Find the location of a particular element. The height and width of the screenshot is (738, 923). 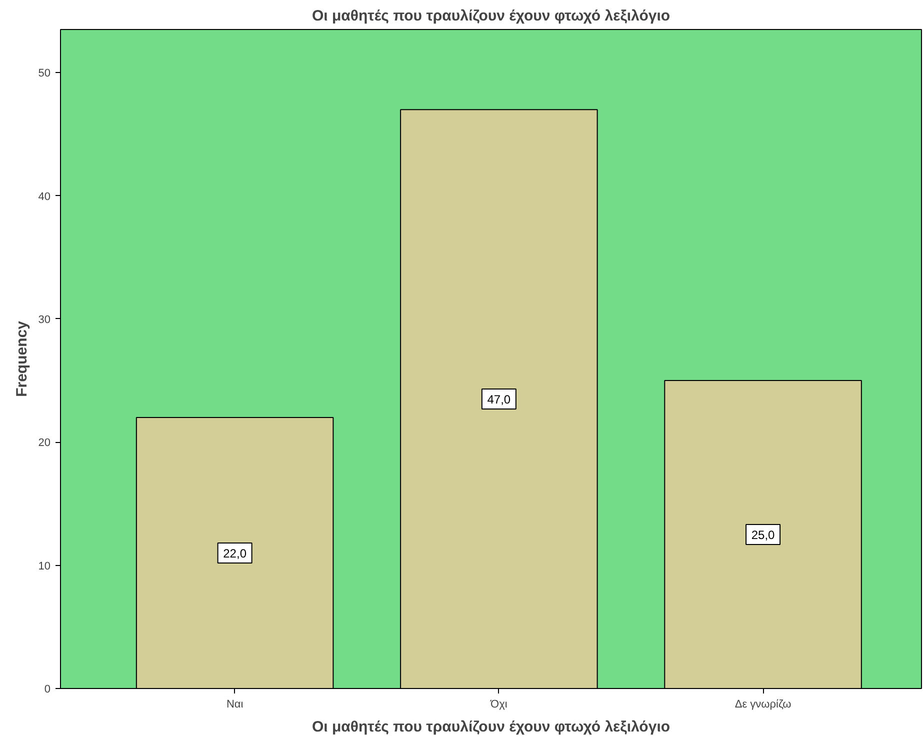

x-tick-label: Ναι is located at coordinates (235, 704).